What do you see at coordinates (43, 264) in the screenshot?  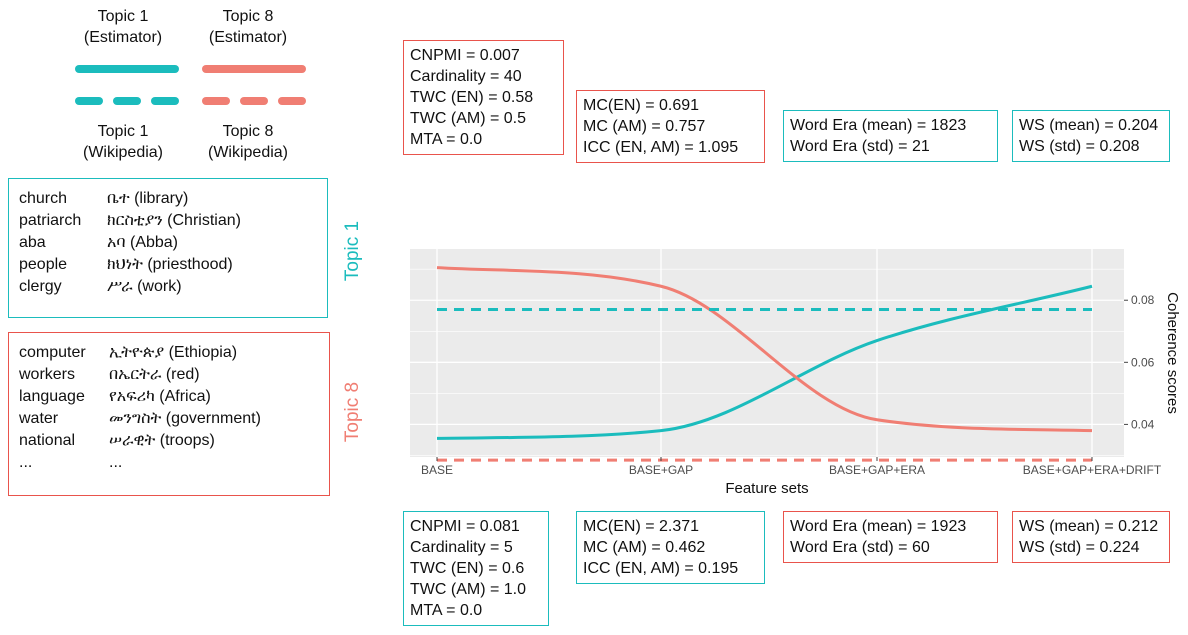 I see `english-word: people` at bounding box center [43, 264].